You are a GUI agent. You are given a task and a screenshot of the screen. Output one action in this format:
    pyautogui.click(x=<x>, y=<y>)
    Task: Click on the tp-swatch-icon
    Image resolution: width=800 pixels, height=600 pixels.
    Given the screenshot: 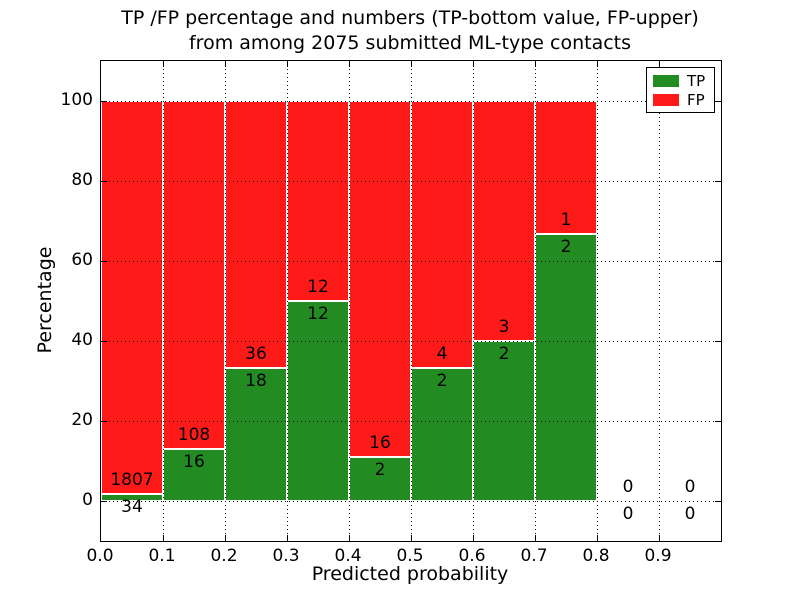 What is the action you would take?
    pyautogui.click(x=666, y=80)
    